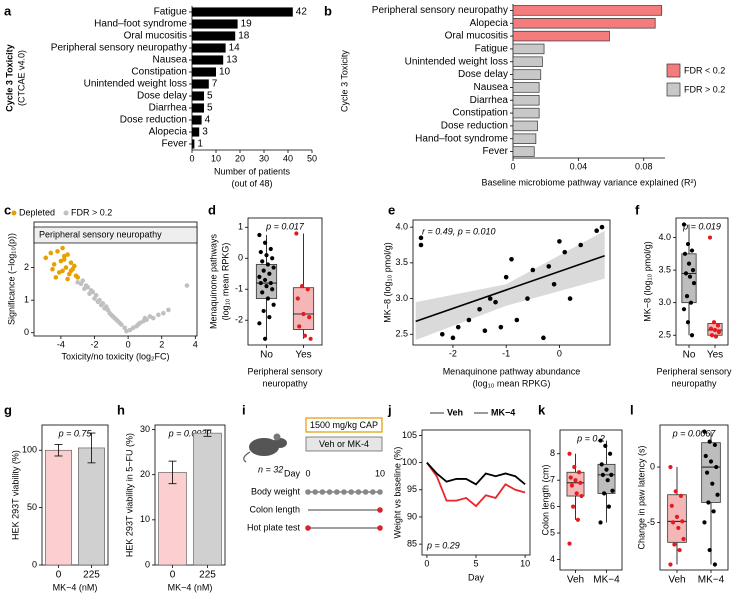 This screenshot has height=600, width=735. What do you see at coordinates (200, 144) in the screenshot?
I see `value-label: 1` at bounding box center [200, 144].